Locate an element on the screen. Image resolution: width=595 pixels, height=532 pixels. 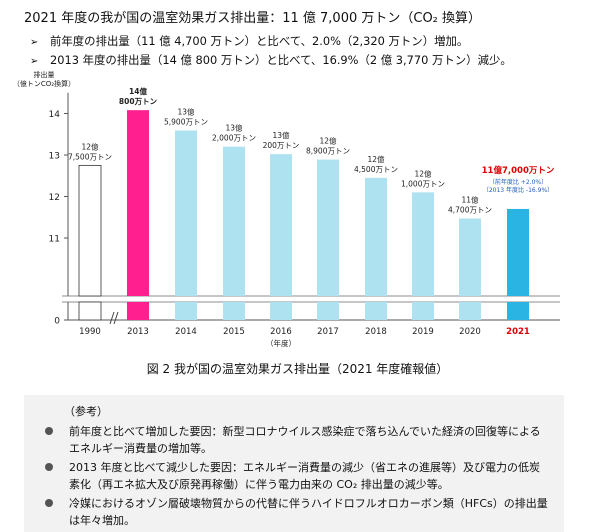
x-tick-label: 2016 is located at coordinates (281, 332).